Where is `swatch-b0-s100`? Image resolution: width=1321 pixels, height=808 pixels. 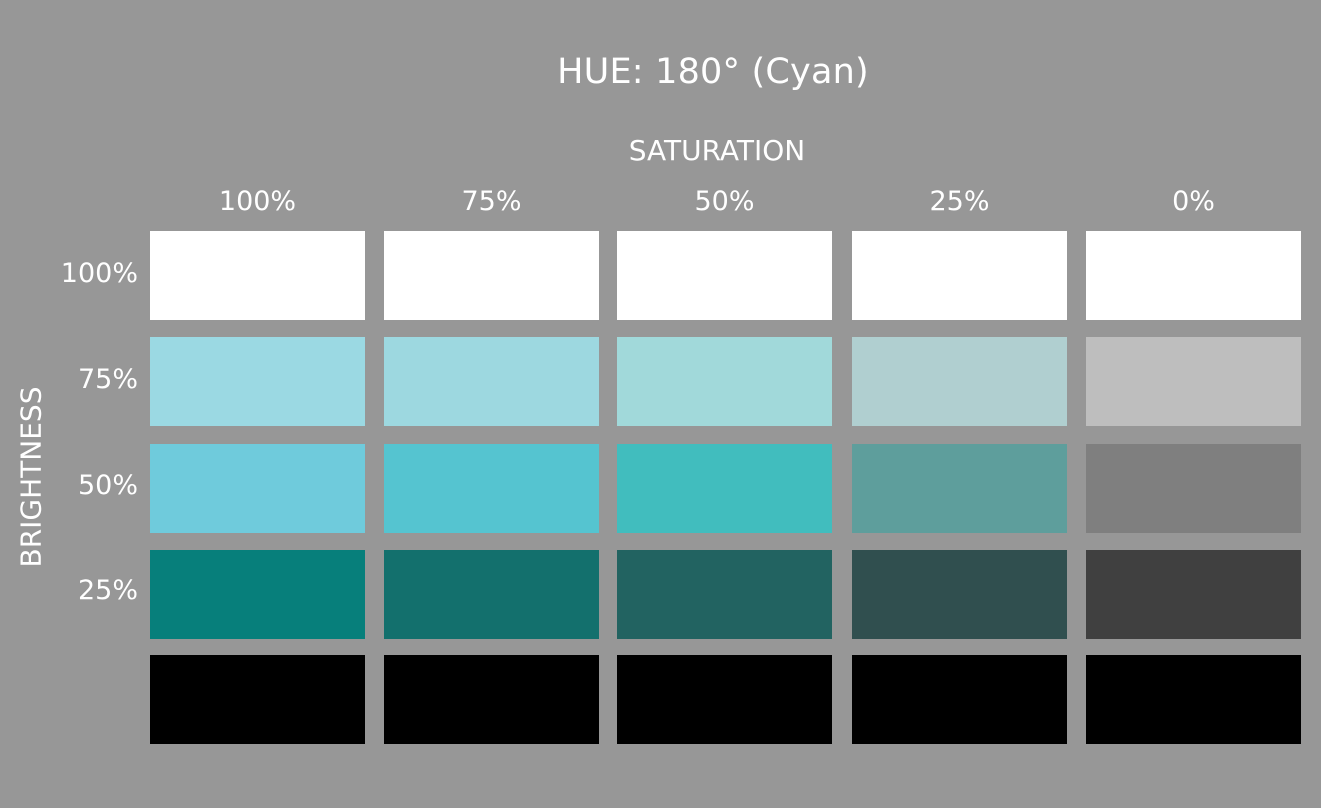
swatch-b0-s100 is located at coordinates (257, 699).